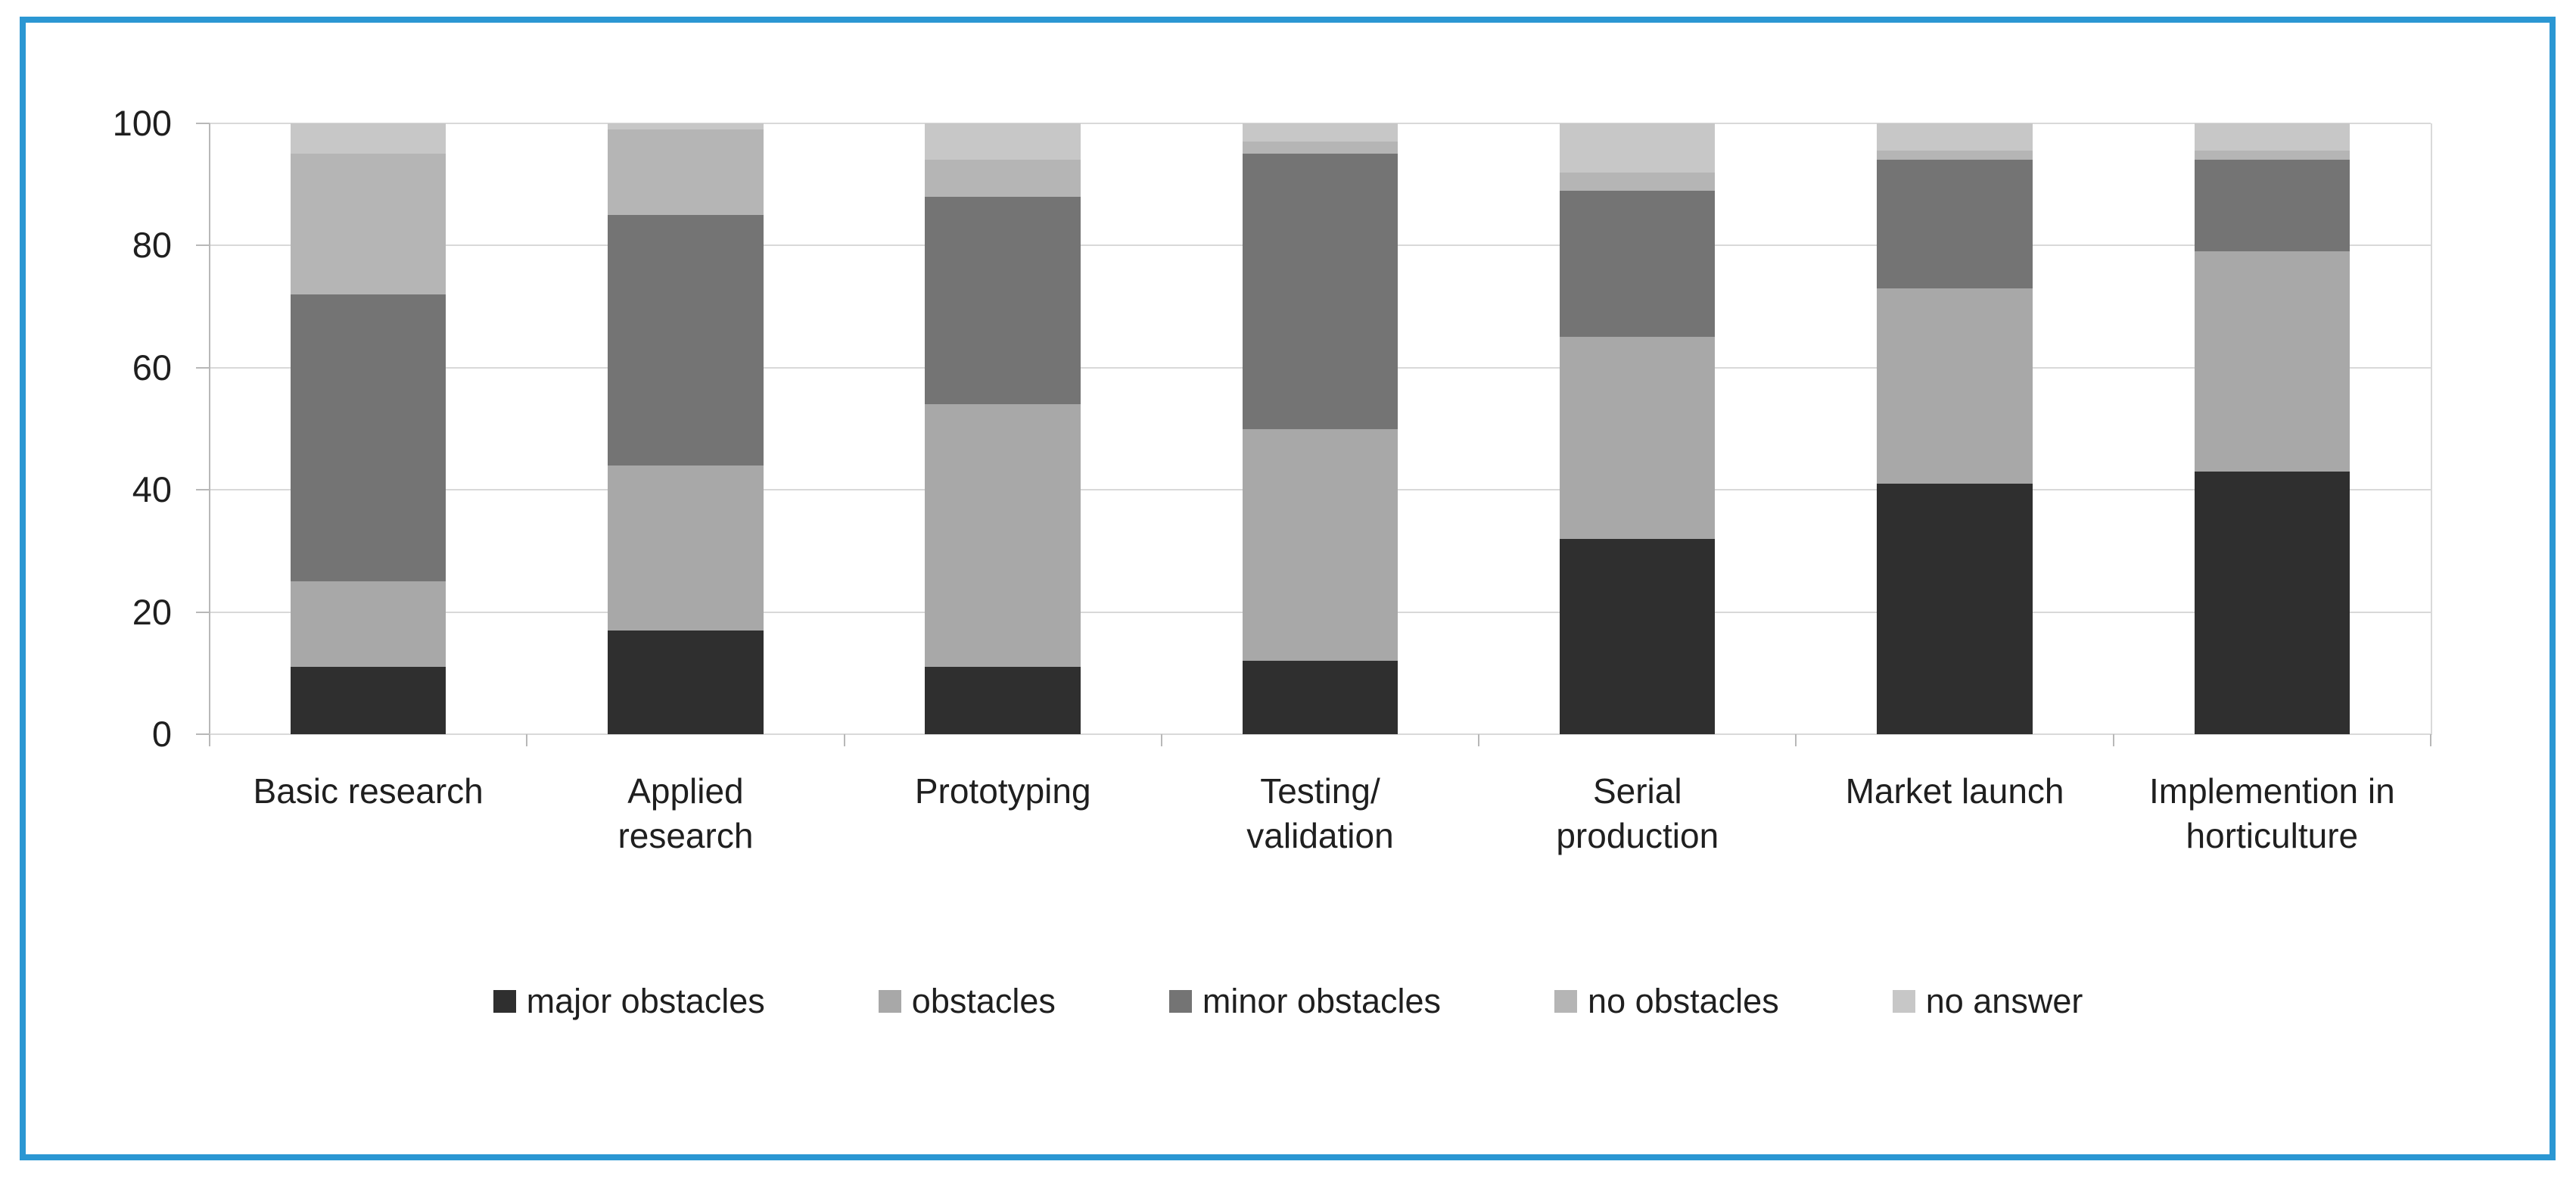 This screenshot has width=2576, height=1177. I want to click on legend-swatch-minor-obstacles, so click(1180, 1001).